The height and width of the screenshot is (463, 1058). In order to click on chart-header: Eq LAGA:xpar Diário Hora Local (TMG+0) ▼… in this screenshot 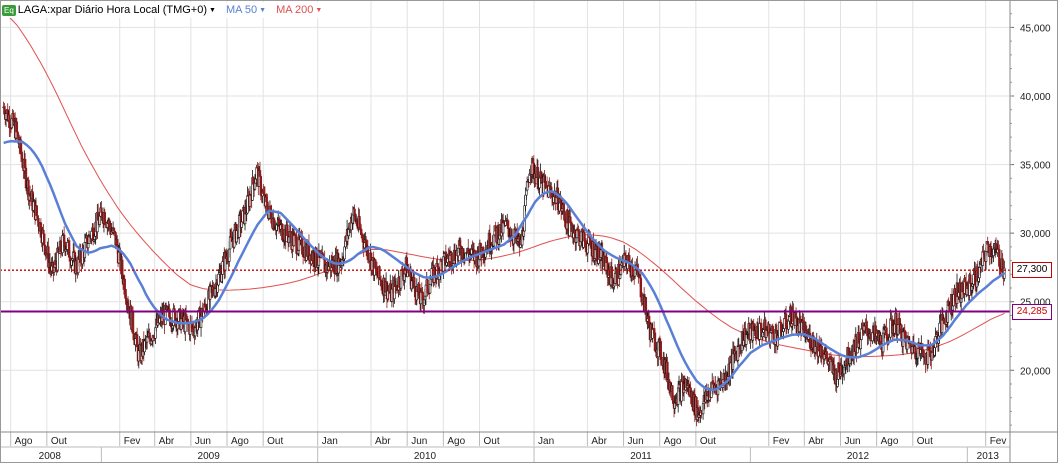, I will do `click(164, 10)`.